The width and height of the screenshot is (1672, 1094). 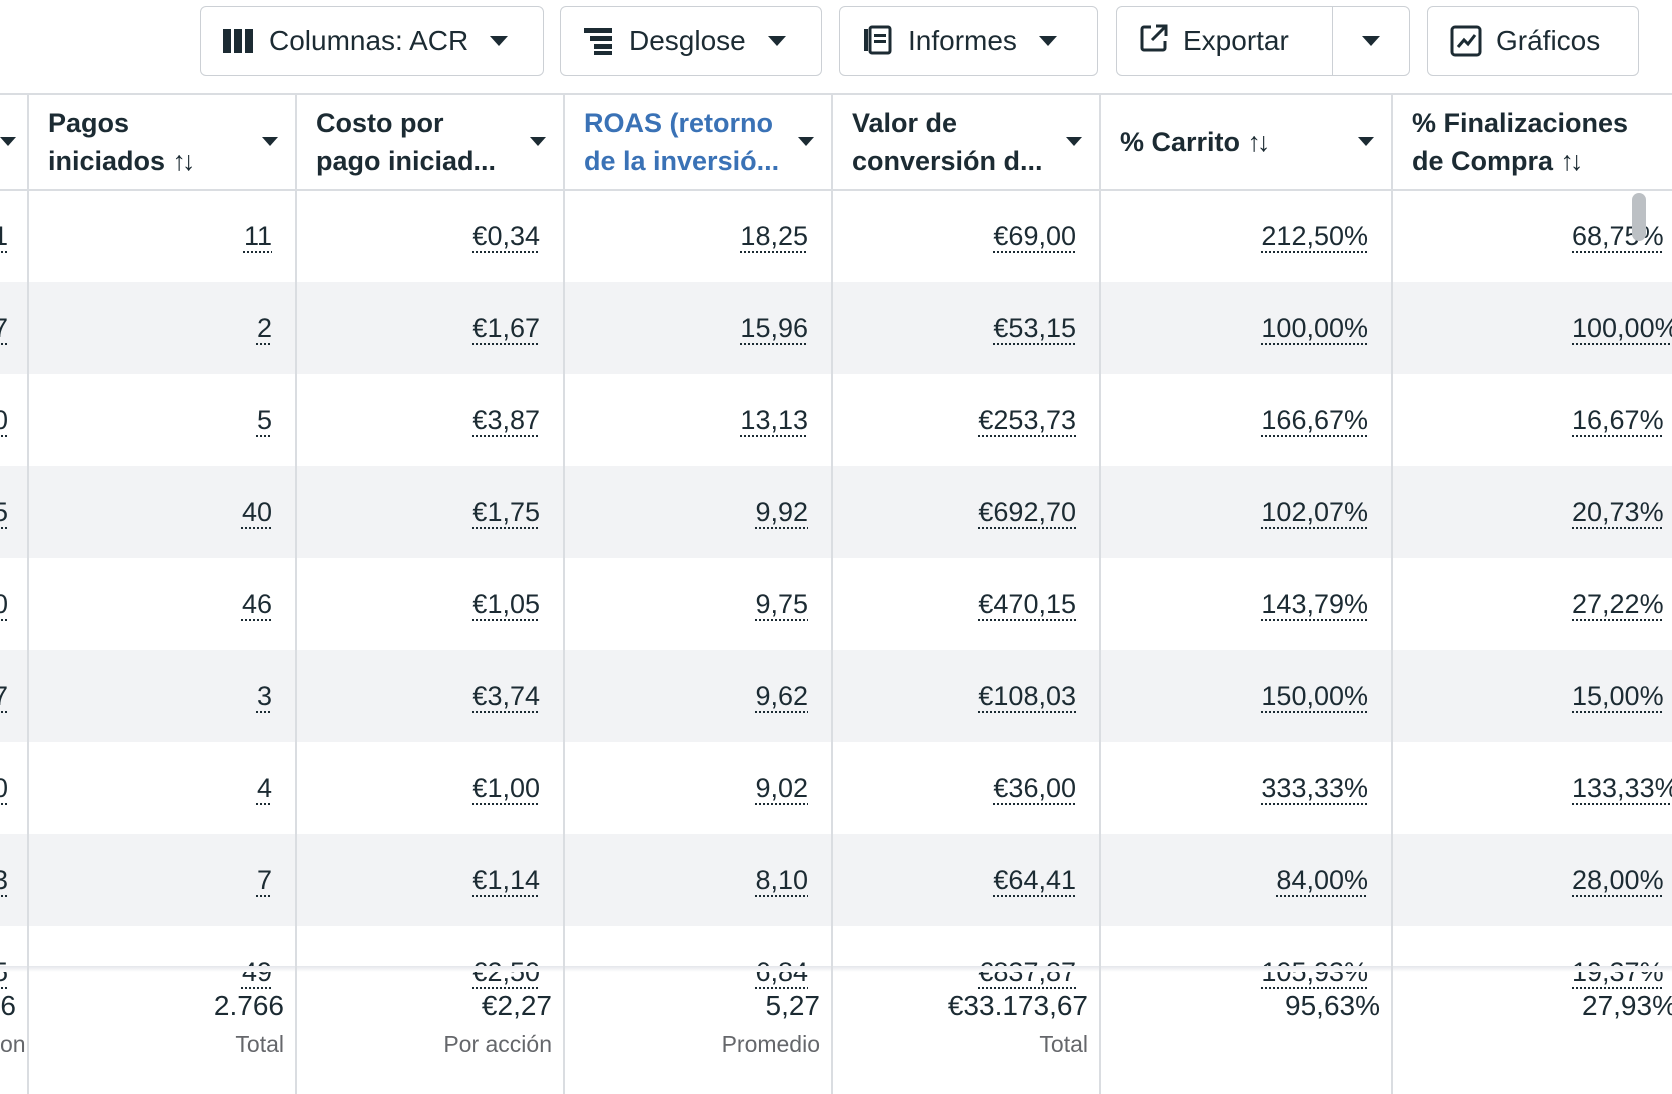 What do you see at coordinates (1034, 235) in the screenshot?
I see `table-cell: €69,00` at bounding box center [1034, 235].